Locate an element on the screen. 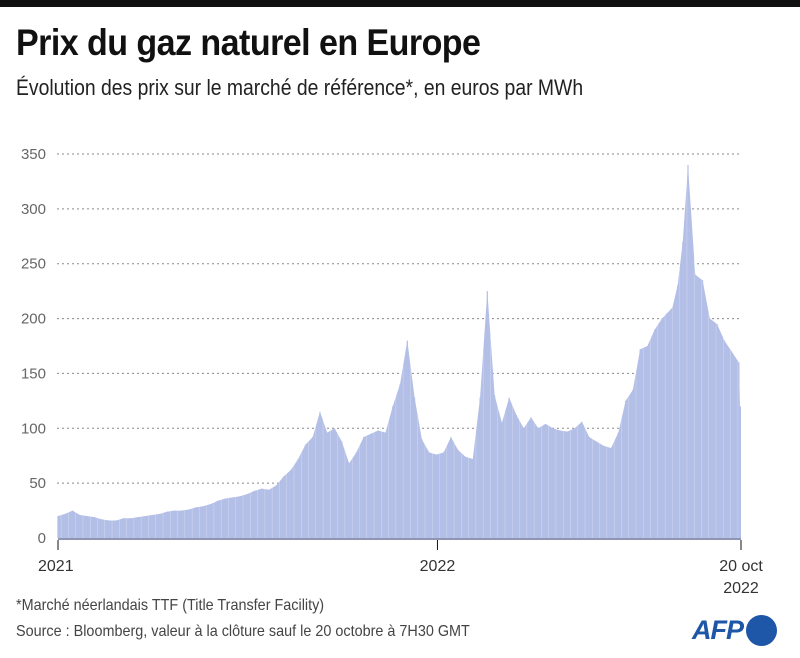  y-tick-label-350: 350 is located at coordinates (33, 154).